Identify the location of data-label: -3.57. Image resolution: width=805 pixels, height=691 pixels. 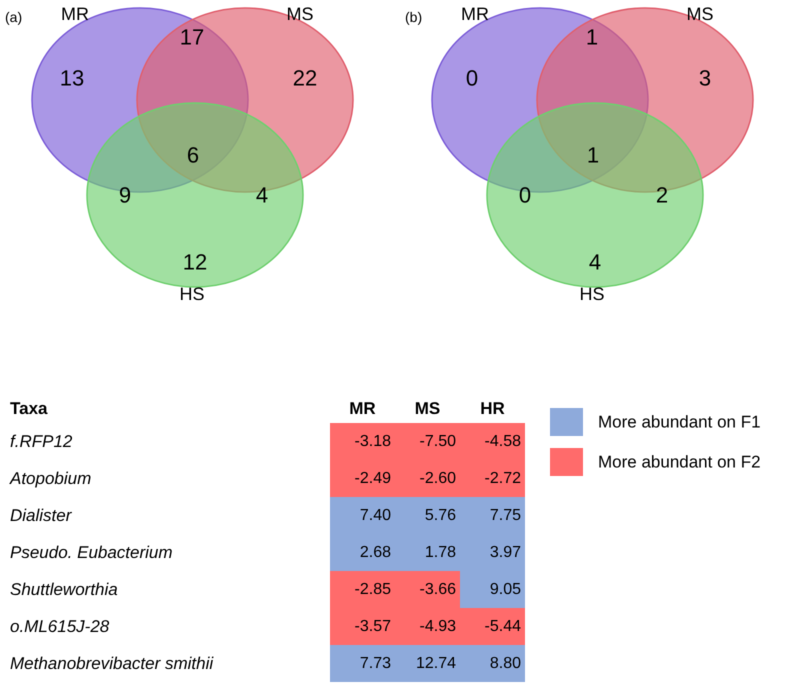
(373, 626).